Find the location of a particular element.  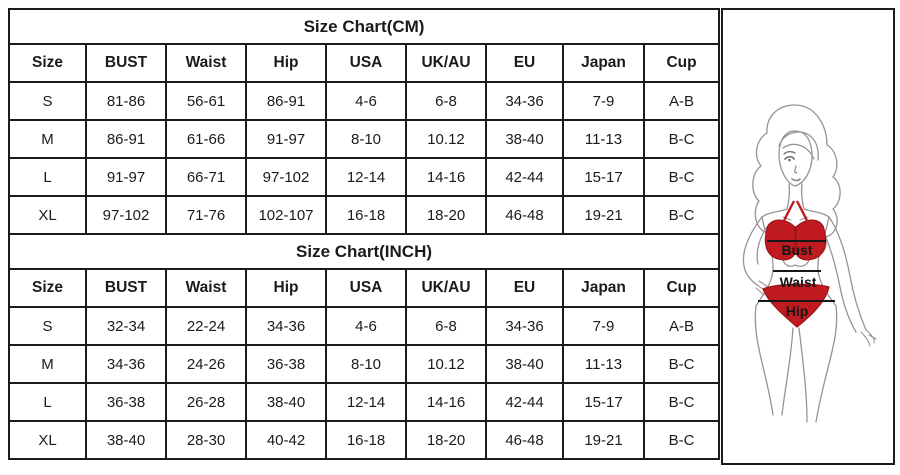

waist-label: Waist is located at coordinates (798, 282).